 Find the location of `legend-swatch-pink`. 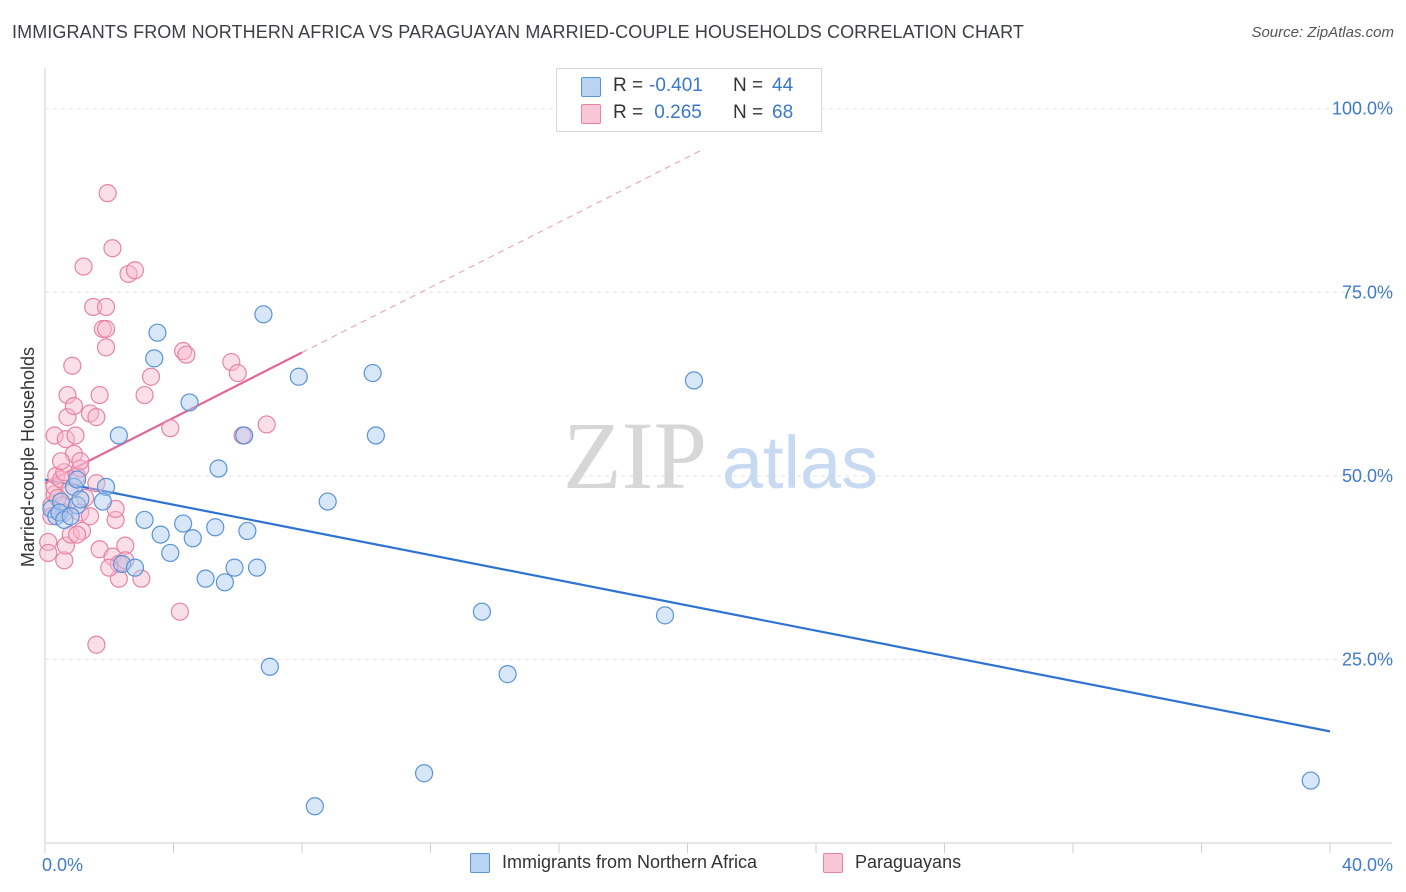

legend-swatch-pink is located at coordinates (833, 863).